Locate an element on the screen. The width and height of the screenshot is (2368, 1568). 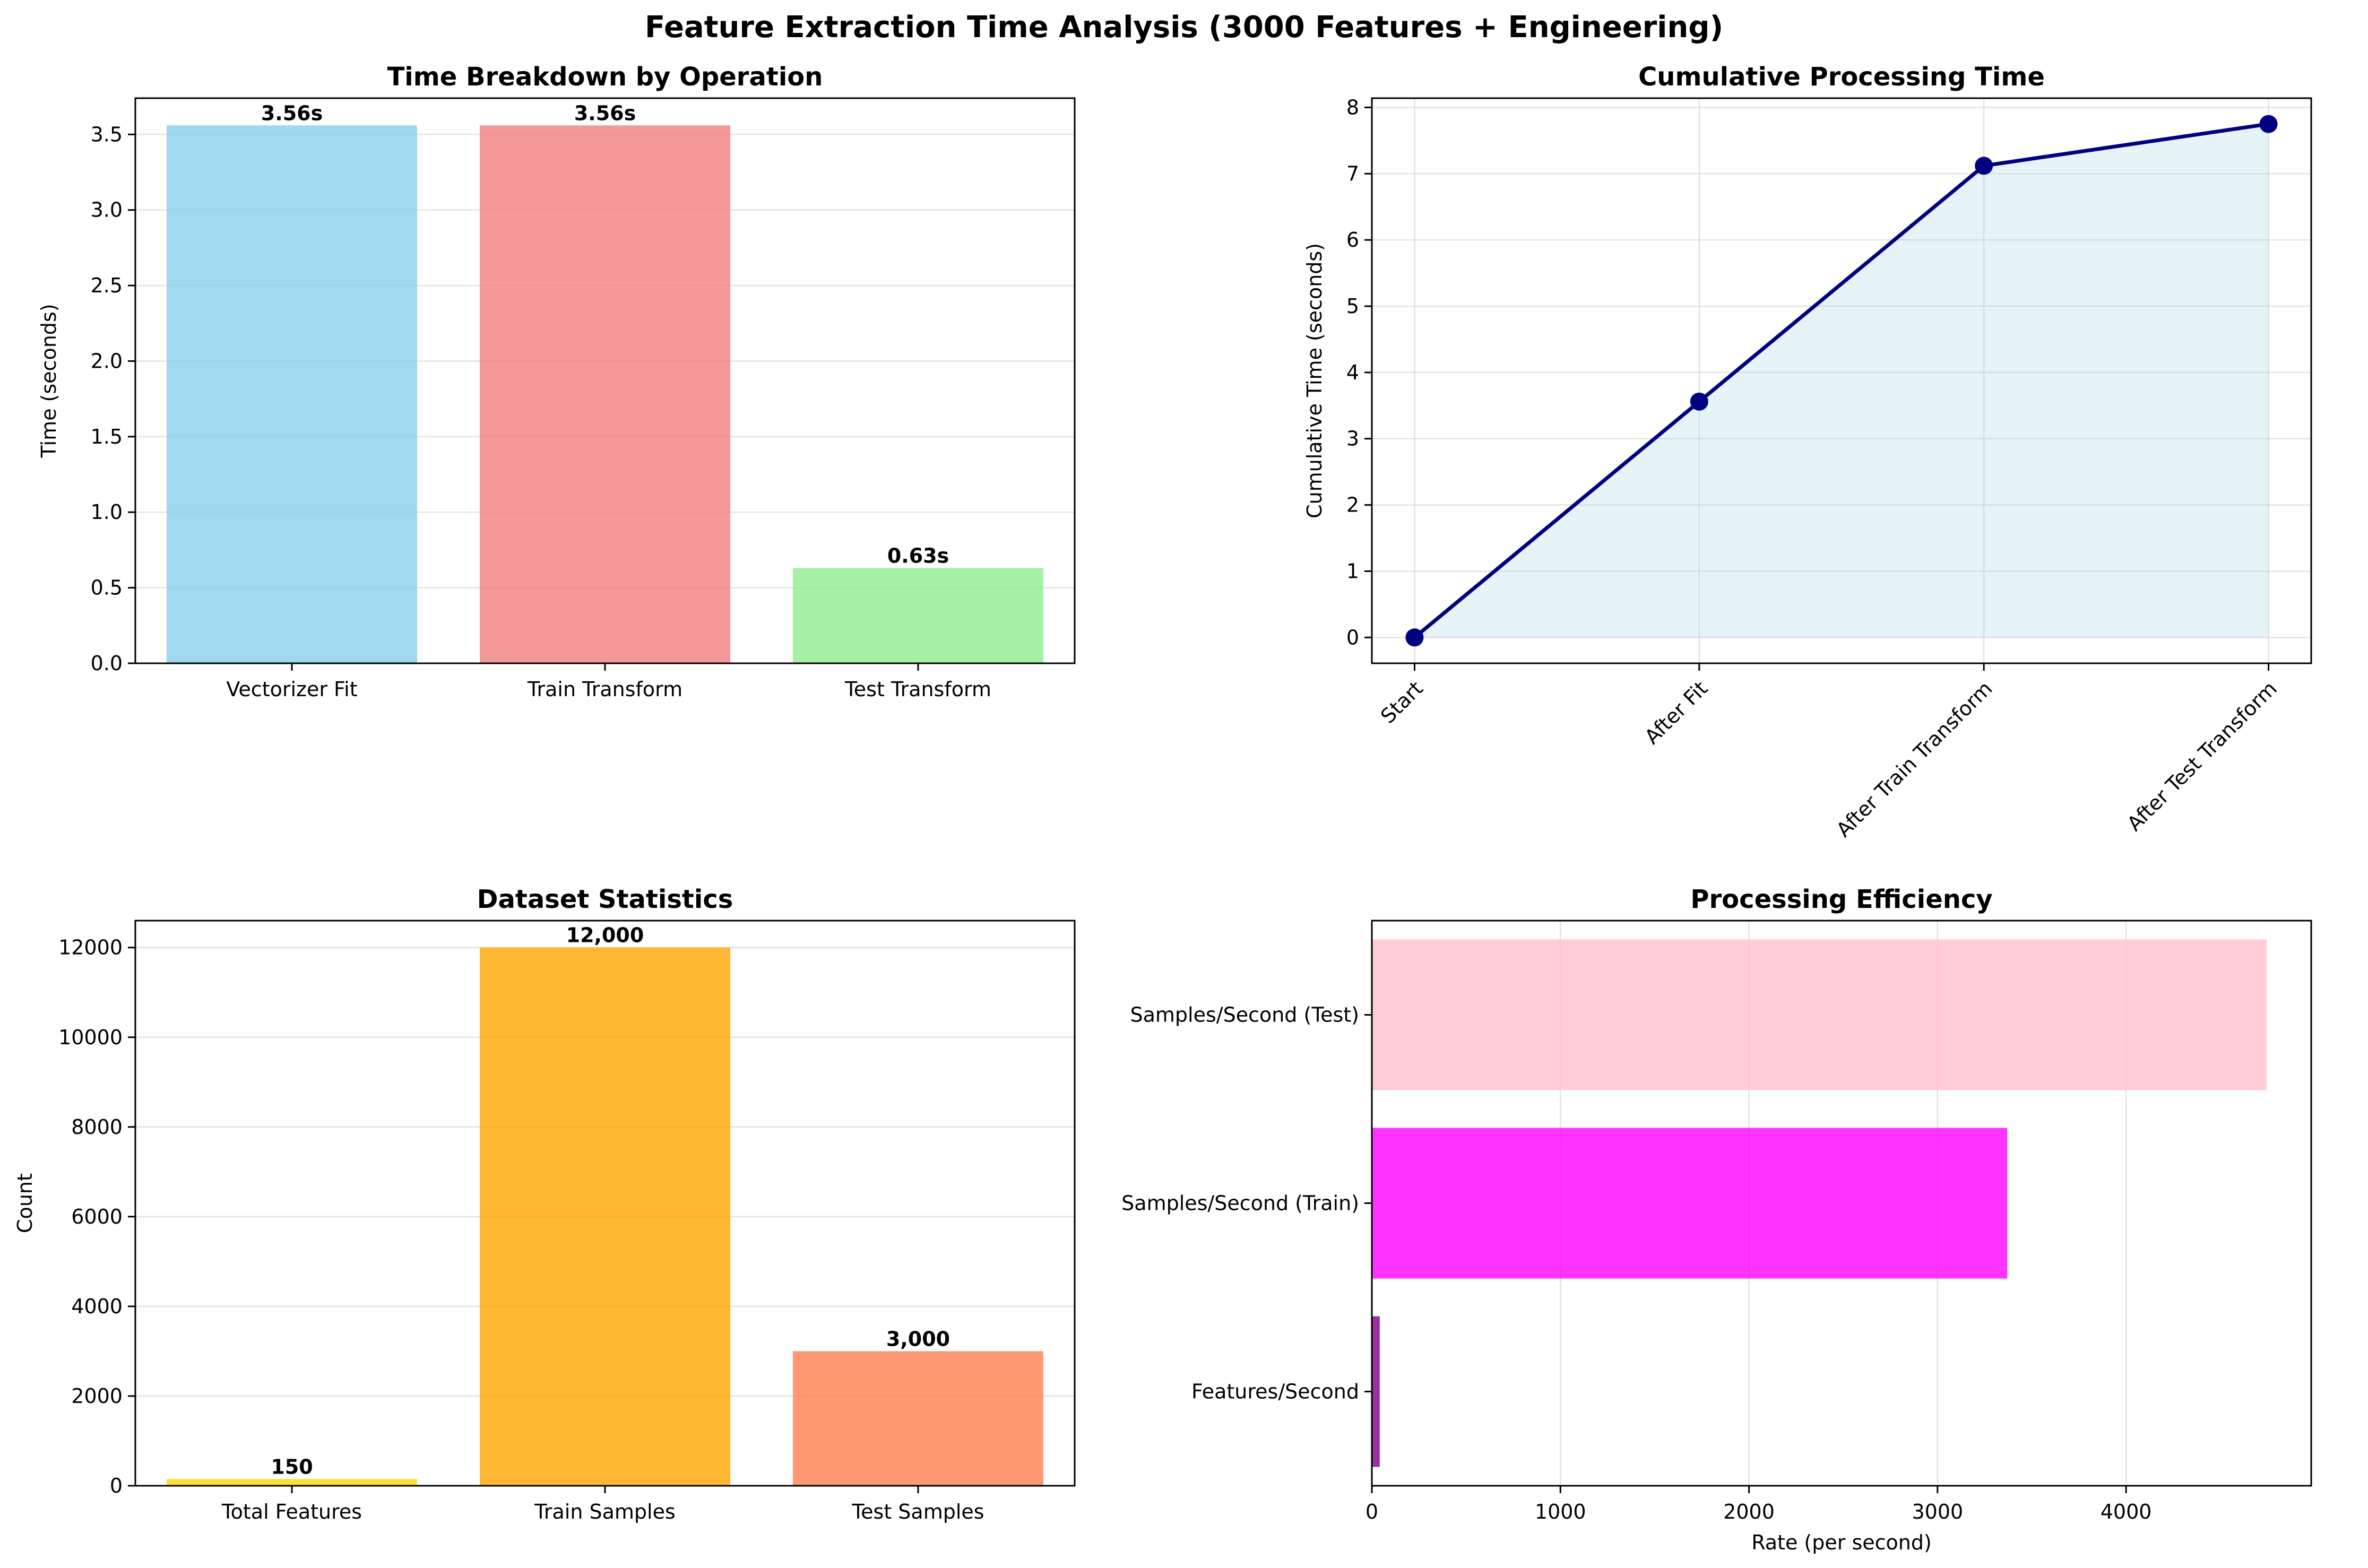
dataset-data-label: 12,000 is located at coordinates (605, 935).